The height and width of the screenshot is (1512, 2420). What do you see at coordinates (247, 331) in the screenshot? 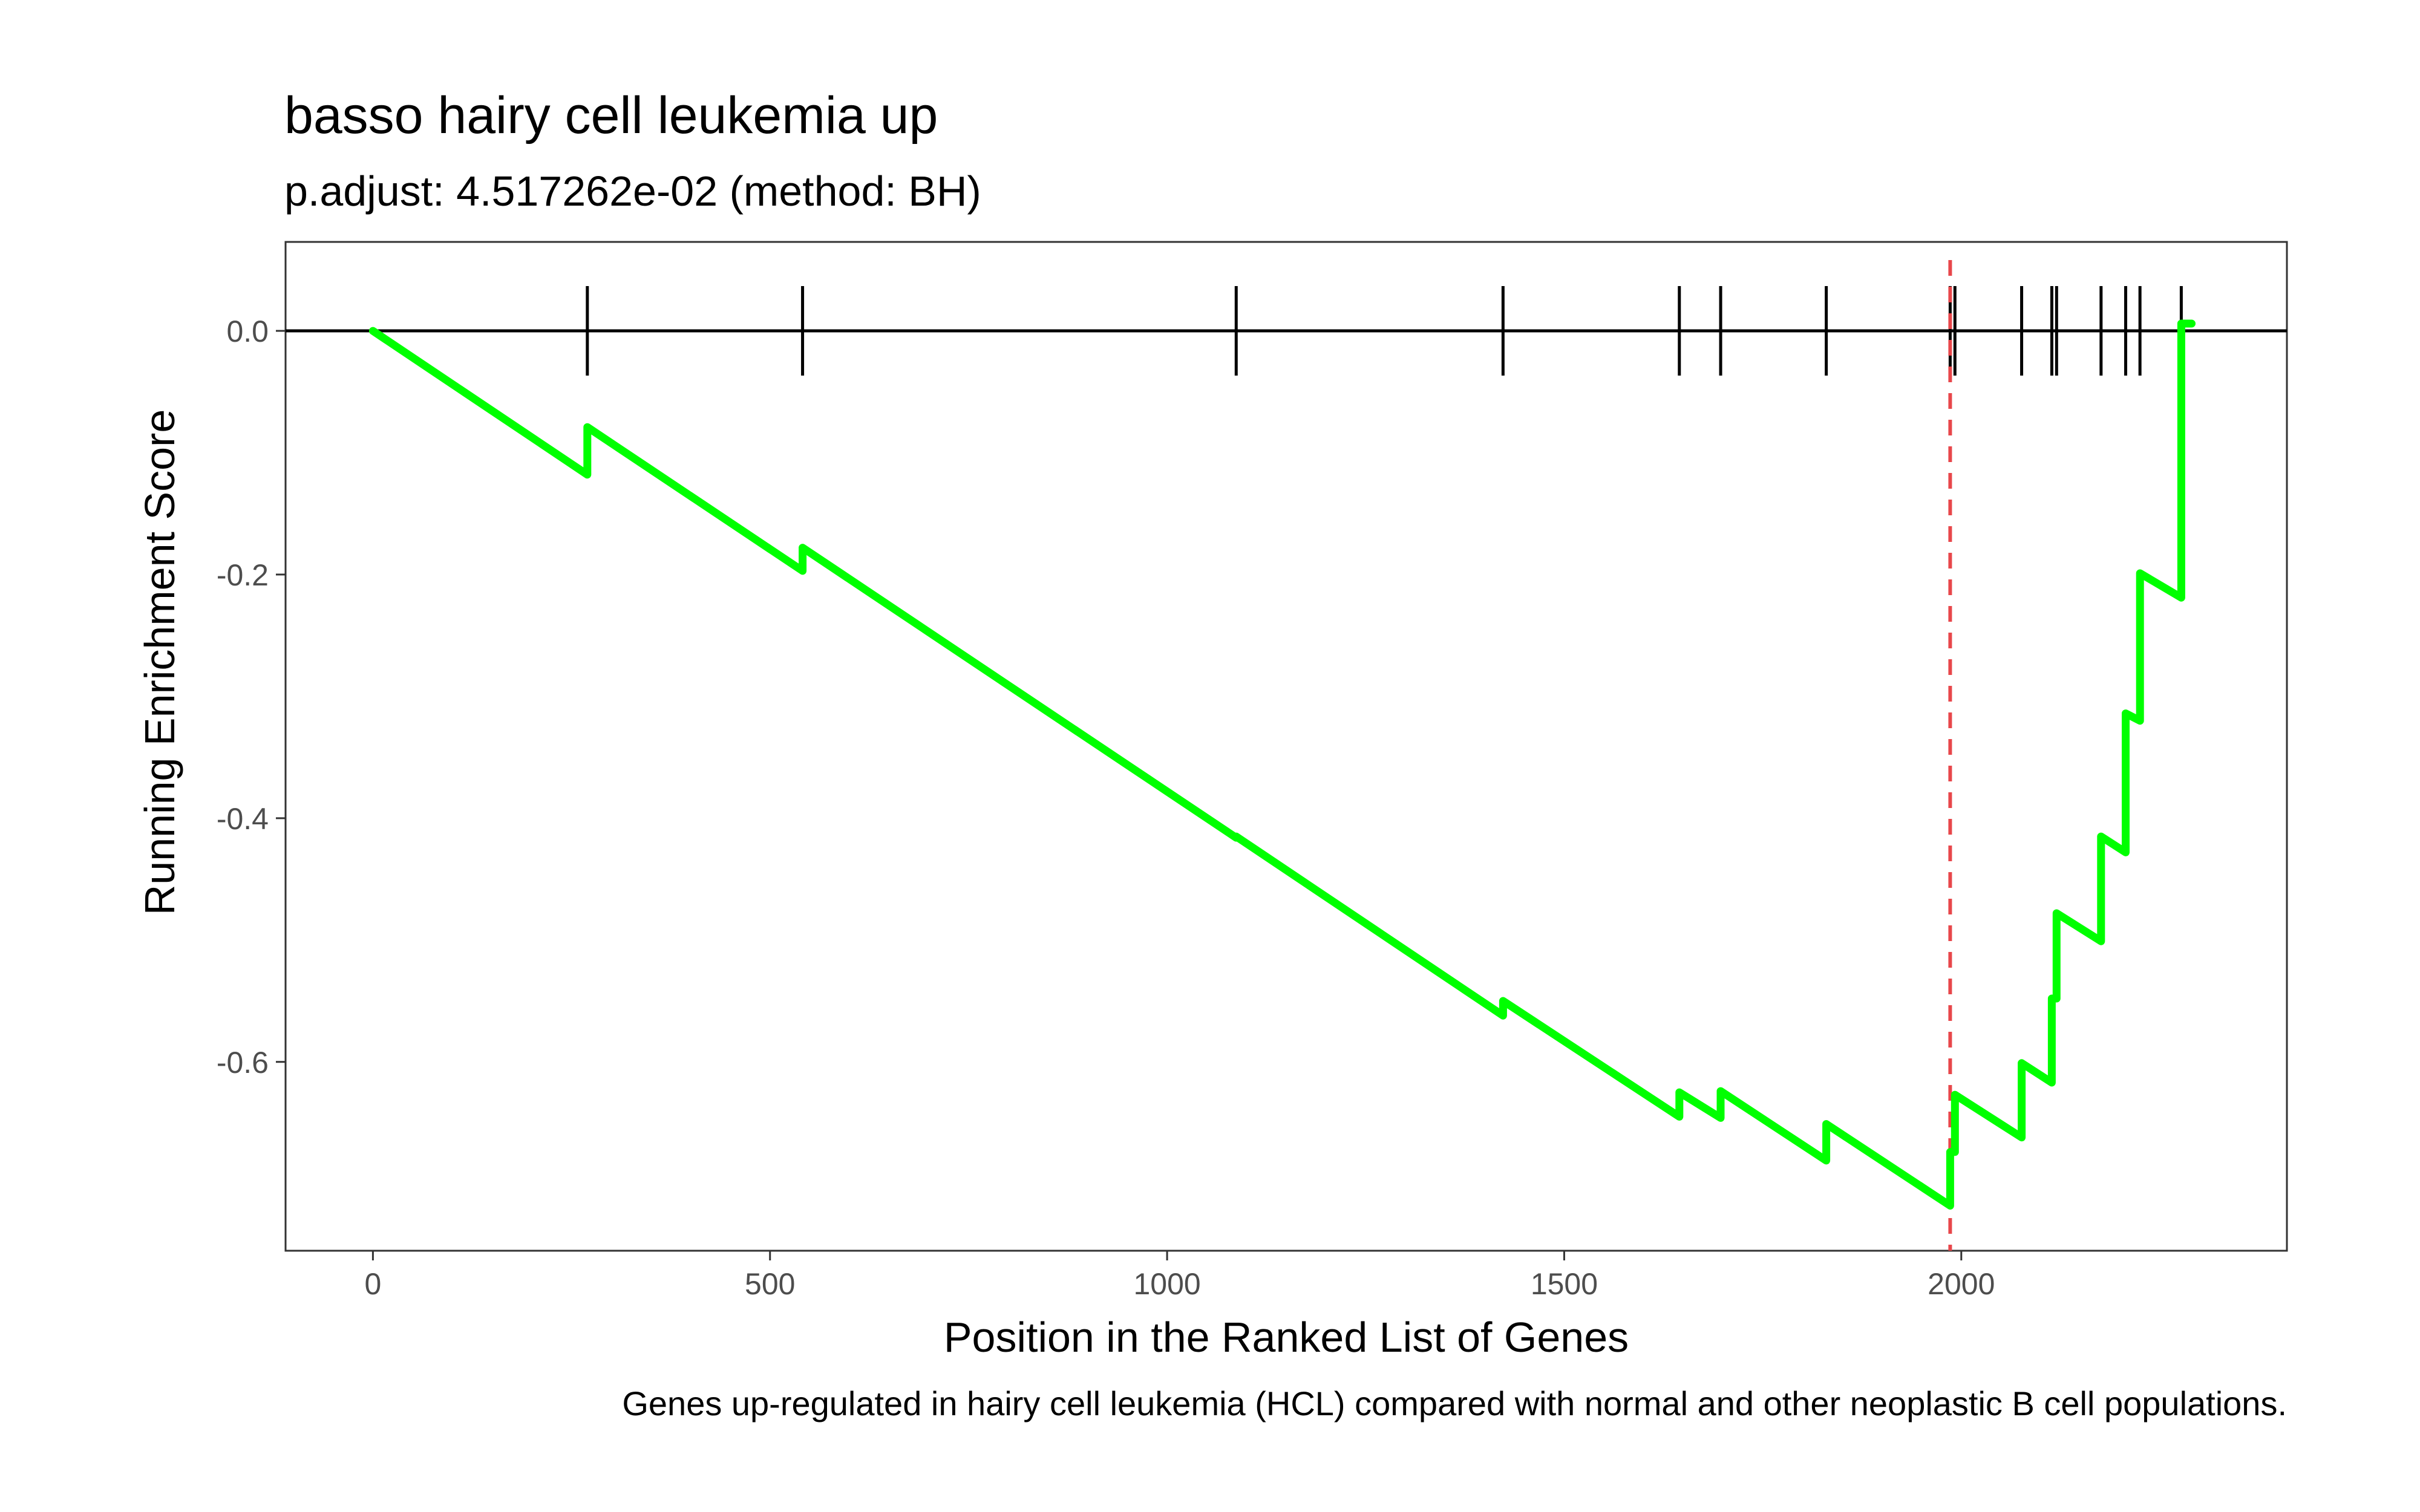
I see `y-tick-label: 0.0` at bounding box center [247, 331].